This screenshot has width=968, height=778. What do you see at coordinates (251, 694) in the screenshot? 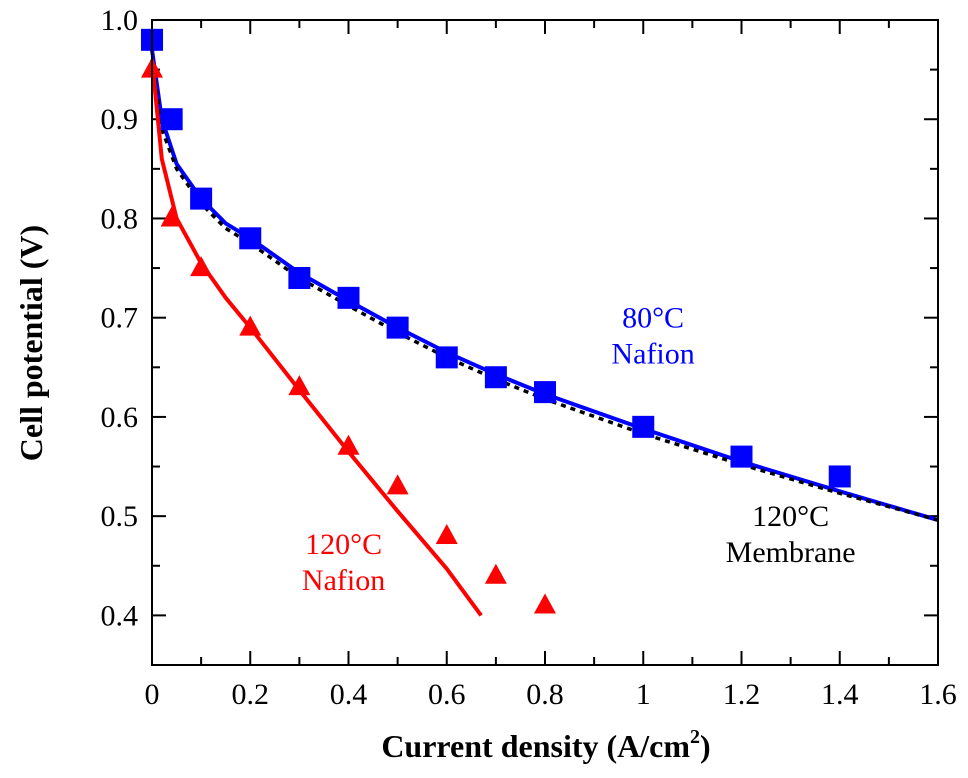
I see `x-tick-label: 0.2` at bounding box center [251, 694].